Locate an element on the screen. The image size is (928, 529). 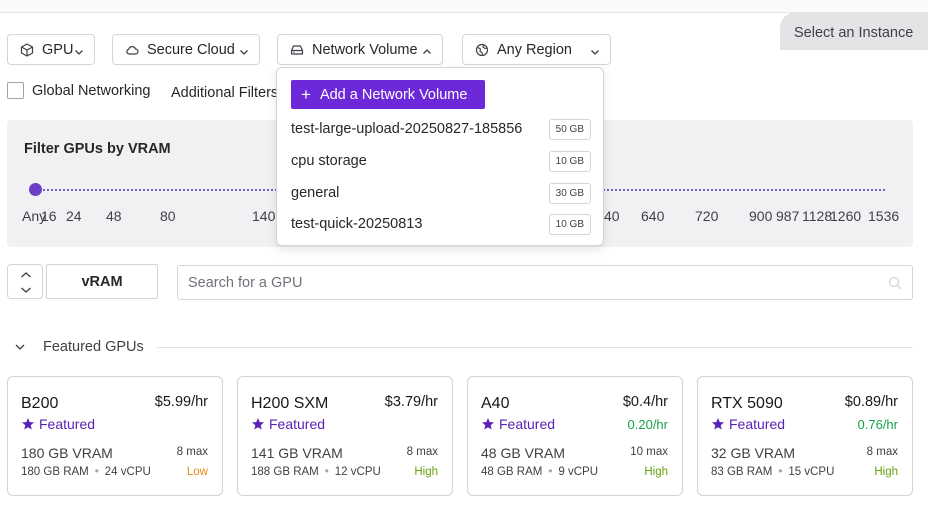
region-filter-label: Any Region is located at coordinates (534, 49).